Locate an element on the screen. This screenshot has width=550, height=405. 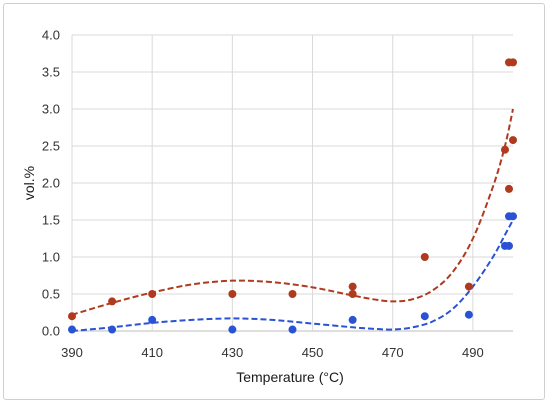
y-tick-label: 2.5 is located at coordinates (51, 146).